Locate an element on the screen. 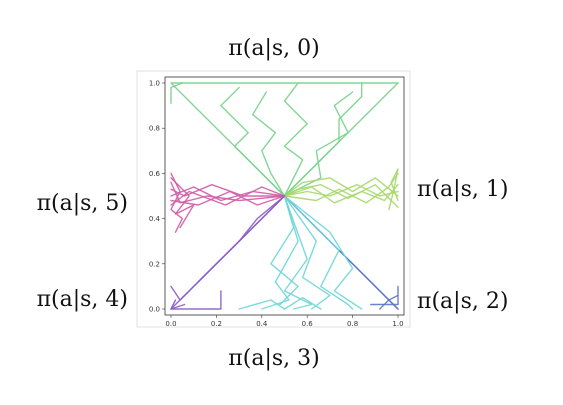  policy-label-0: π(a|s, 0) is located at coordinates (273, 48).